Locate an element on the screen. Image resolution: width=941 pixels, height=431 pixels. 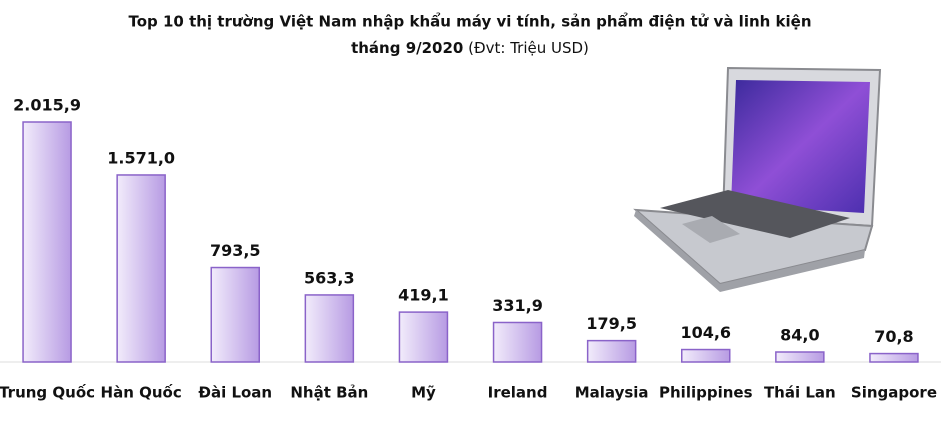
value-label: 104,6 is located at coordinates (705, 332).